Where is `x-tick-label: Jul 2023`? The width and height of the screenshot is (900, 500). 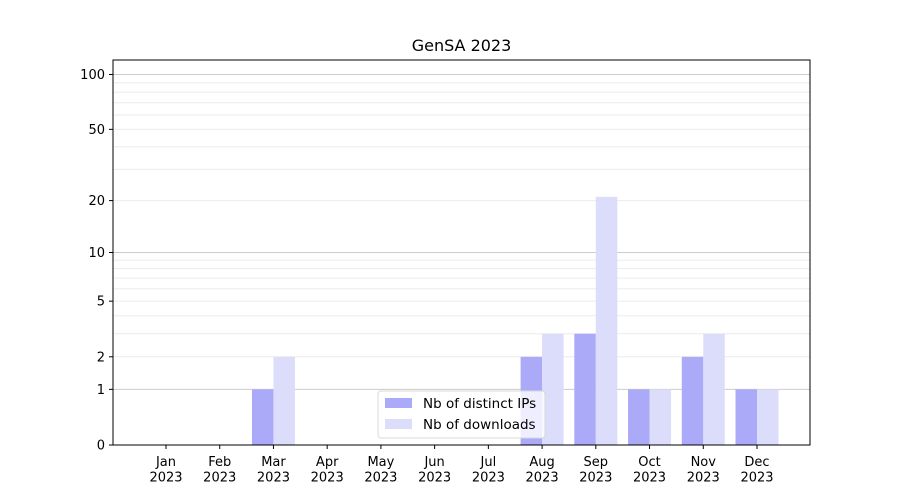 x-tick-label: Jul 2023 is located at coordinates (488, 470).